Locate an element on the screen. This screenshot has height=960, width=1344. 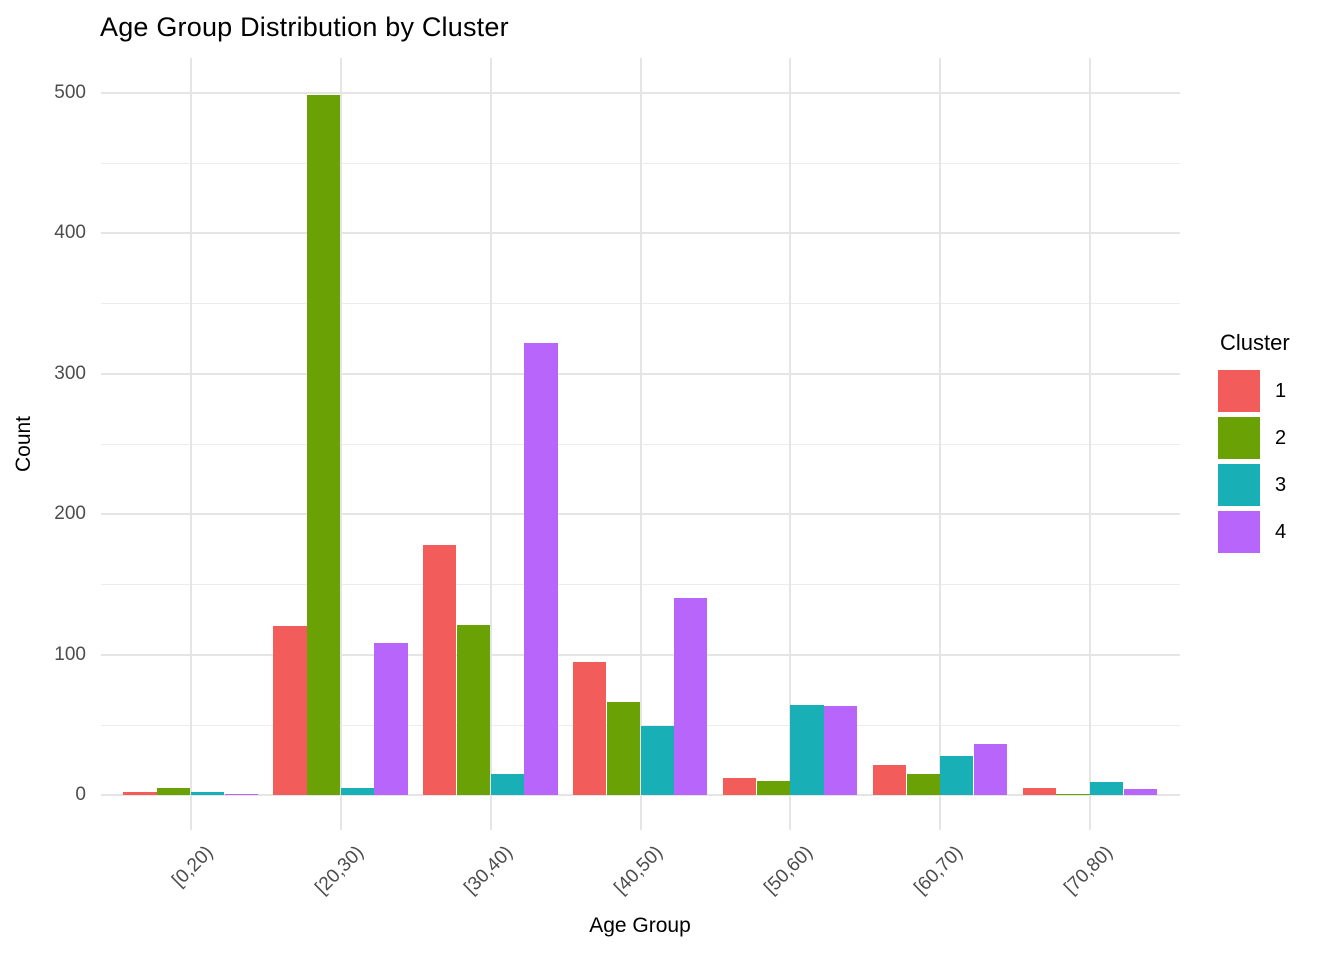
legend-item: 4 is located at coordinates (1279, 532).